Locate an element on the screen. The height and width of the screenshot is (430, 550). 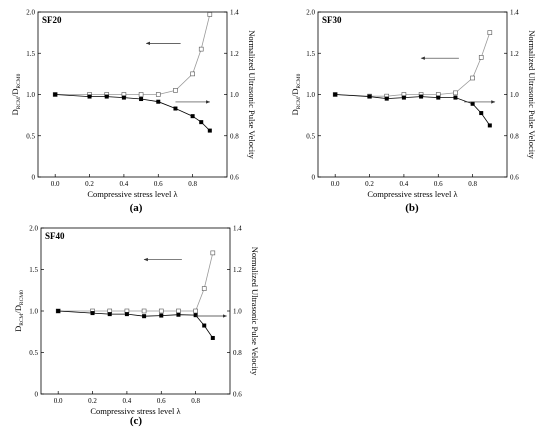
panel-title: SF30 is located at coordinates (332, 20).